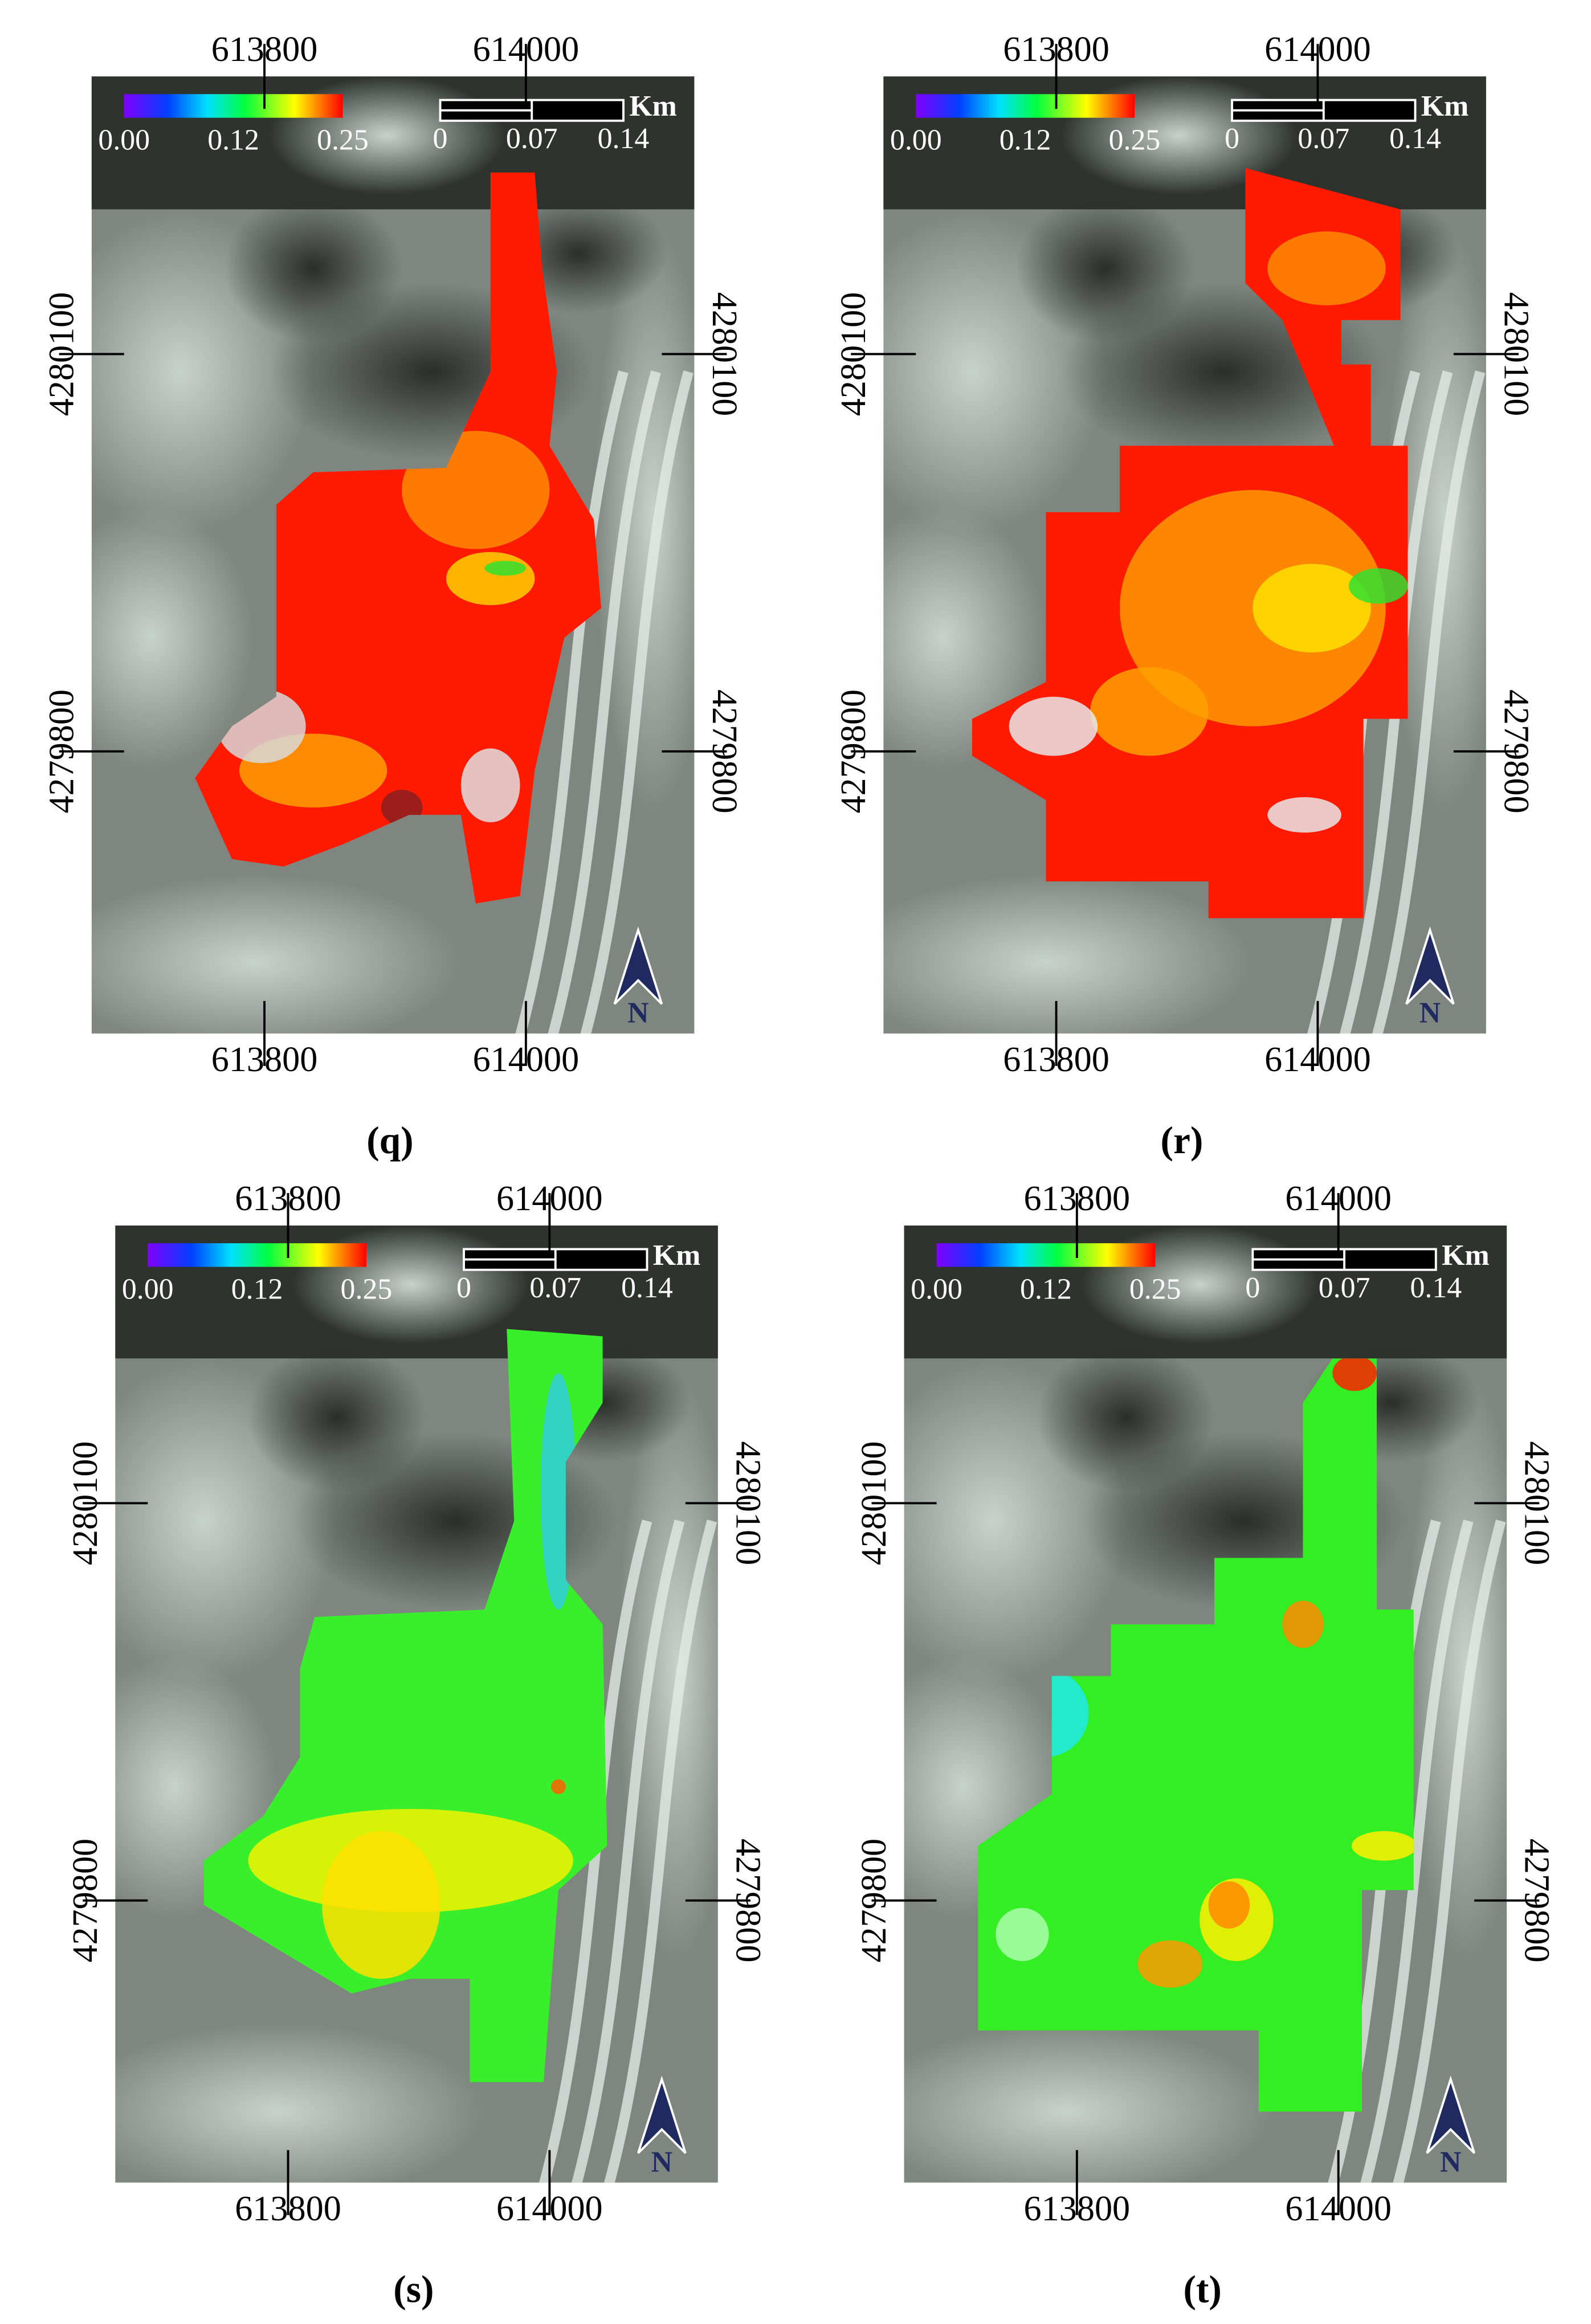  What do you see at coordinates (1182, 1140) in the screenshot?
I see `panel-label: (r)` at bounding box center [1182, 1140].